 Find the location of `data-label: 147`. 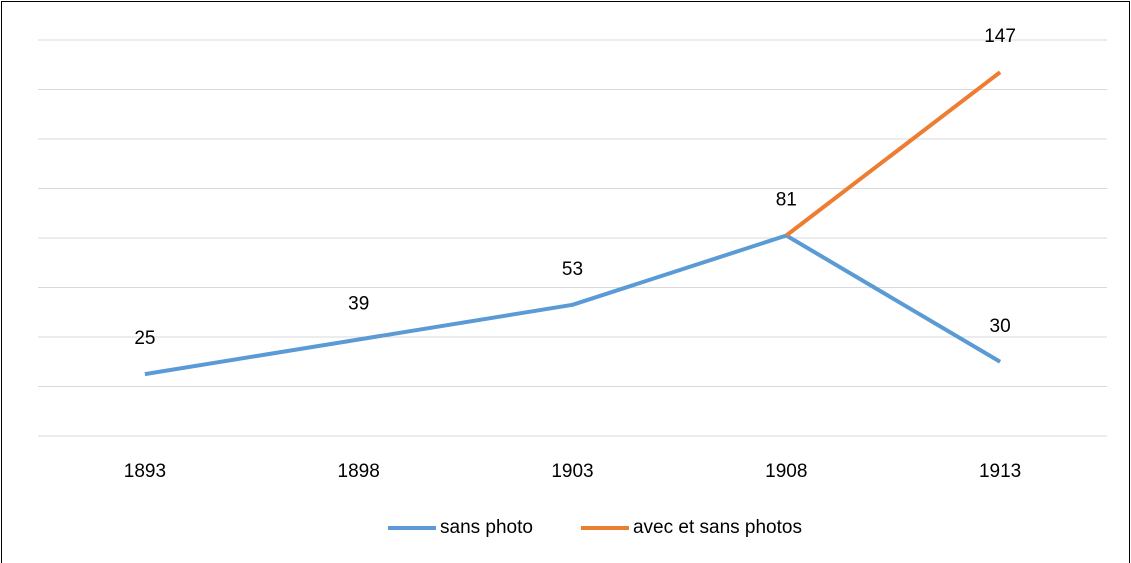

data-label: 147 is located at coordinates (1000, 36).